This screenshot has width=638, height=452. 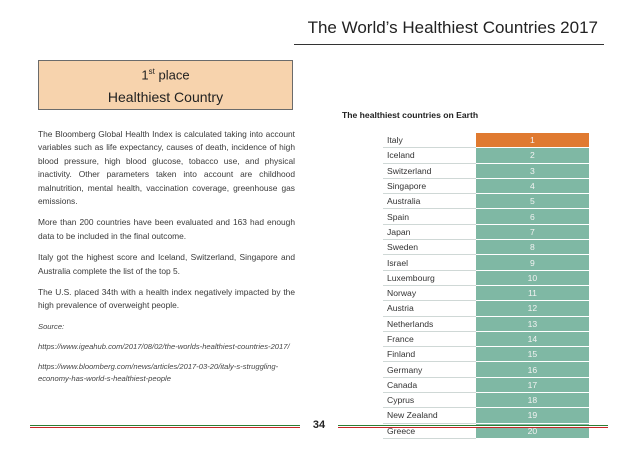 I want to click on country-cell: Canada, so click(x=429, y=385).